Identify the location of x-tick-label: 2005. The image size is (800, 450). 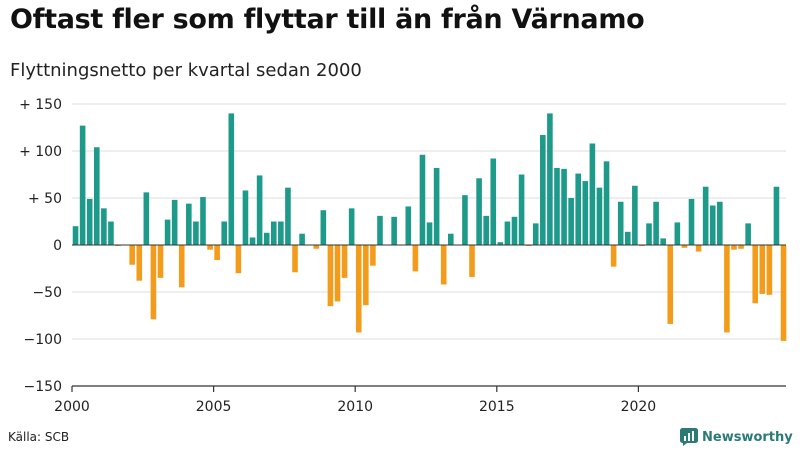
(214, 407).